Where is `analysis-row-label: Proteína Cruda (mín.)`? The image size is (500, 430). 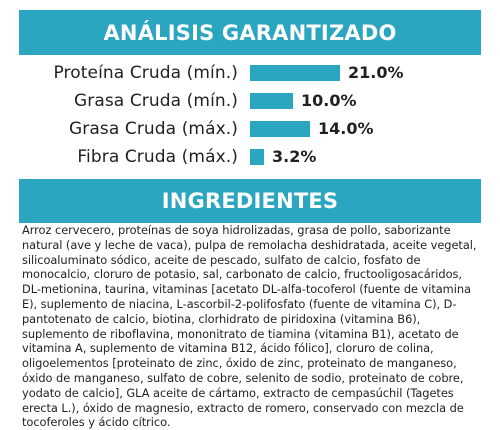
analysis-row-label: Proteína Cruda (mín.) is located at coordinates (145, 73).